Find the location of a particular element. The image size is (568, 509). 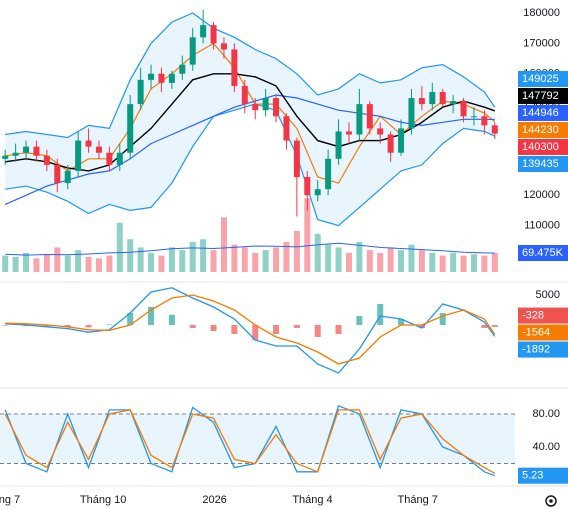

y-tick-label: 110000 is located at coordinates (542, 226).